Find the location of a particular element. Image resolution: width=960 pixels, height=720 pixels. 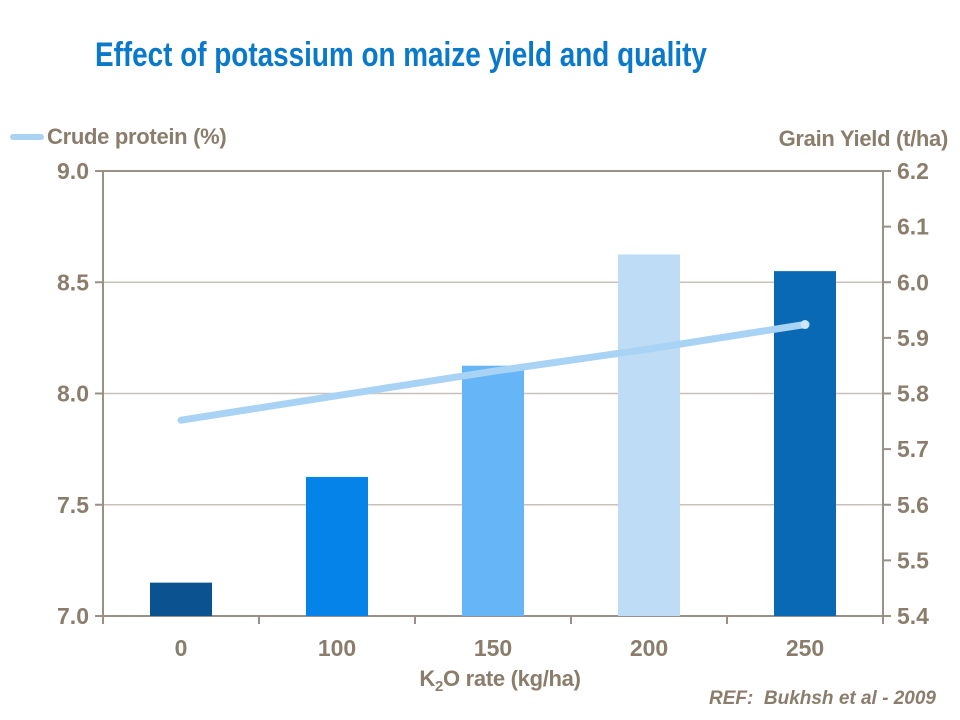

reference-note: REF: Bukhsh et al - 2009 is located at coordinates (822, 698).